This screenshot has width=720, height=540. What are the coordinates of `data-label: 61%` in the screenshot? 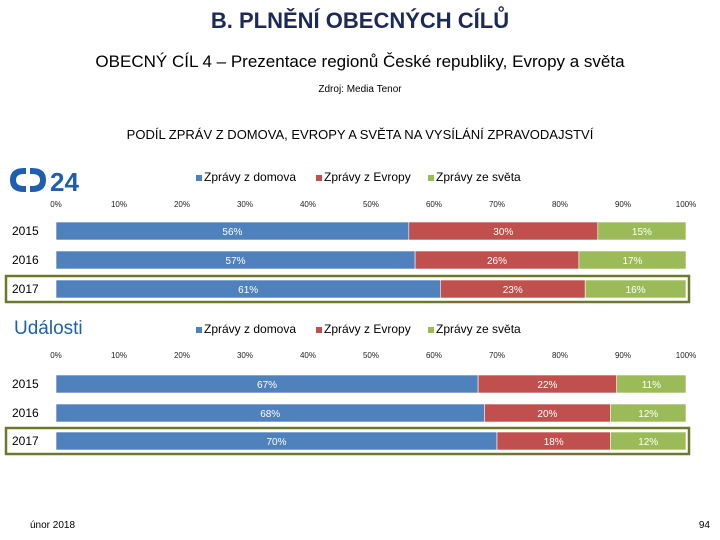 It's located at (248, 290).